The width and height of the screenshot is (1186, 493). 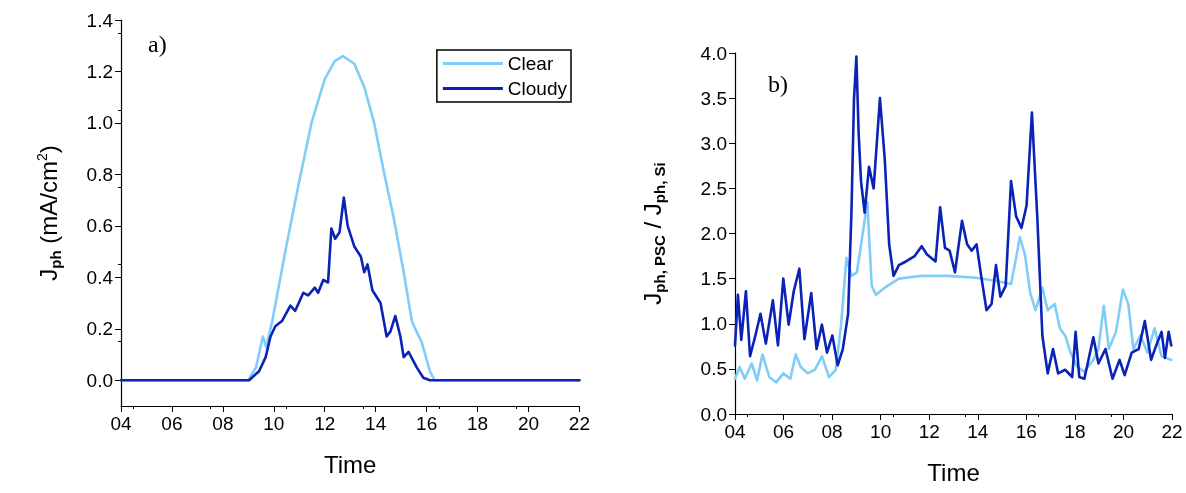 I want to click on legend-label: Clear, so click(x=530, y=63).